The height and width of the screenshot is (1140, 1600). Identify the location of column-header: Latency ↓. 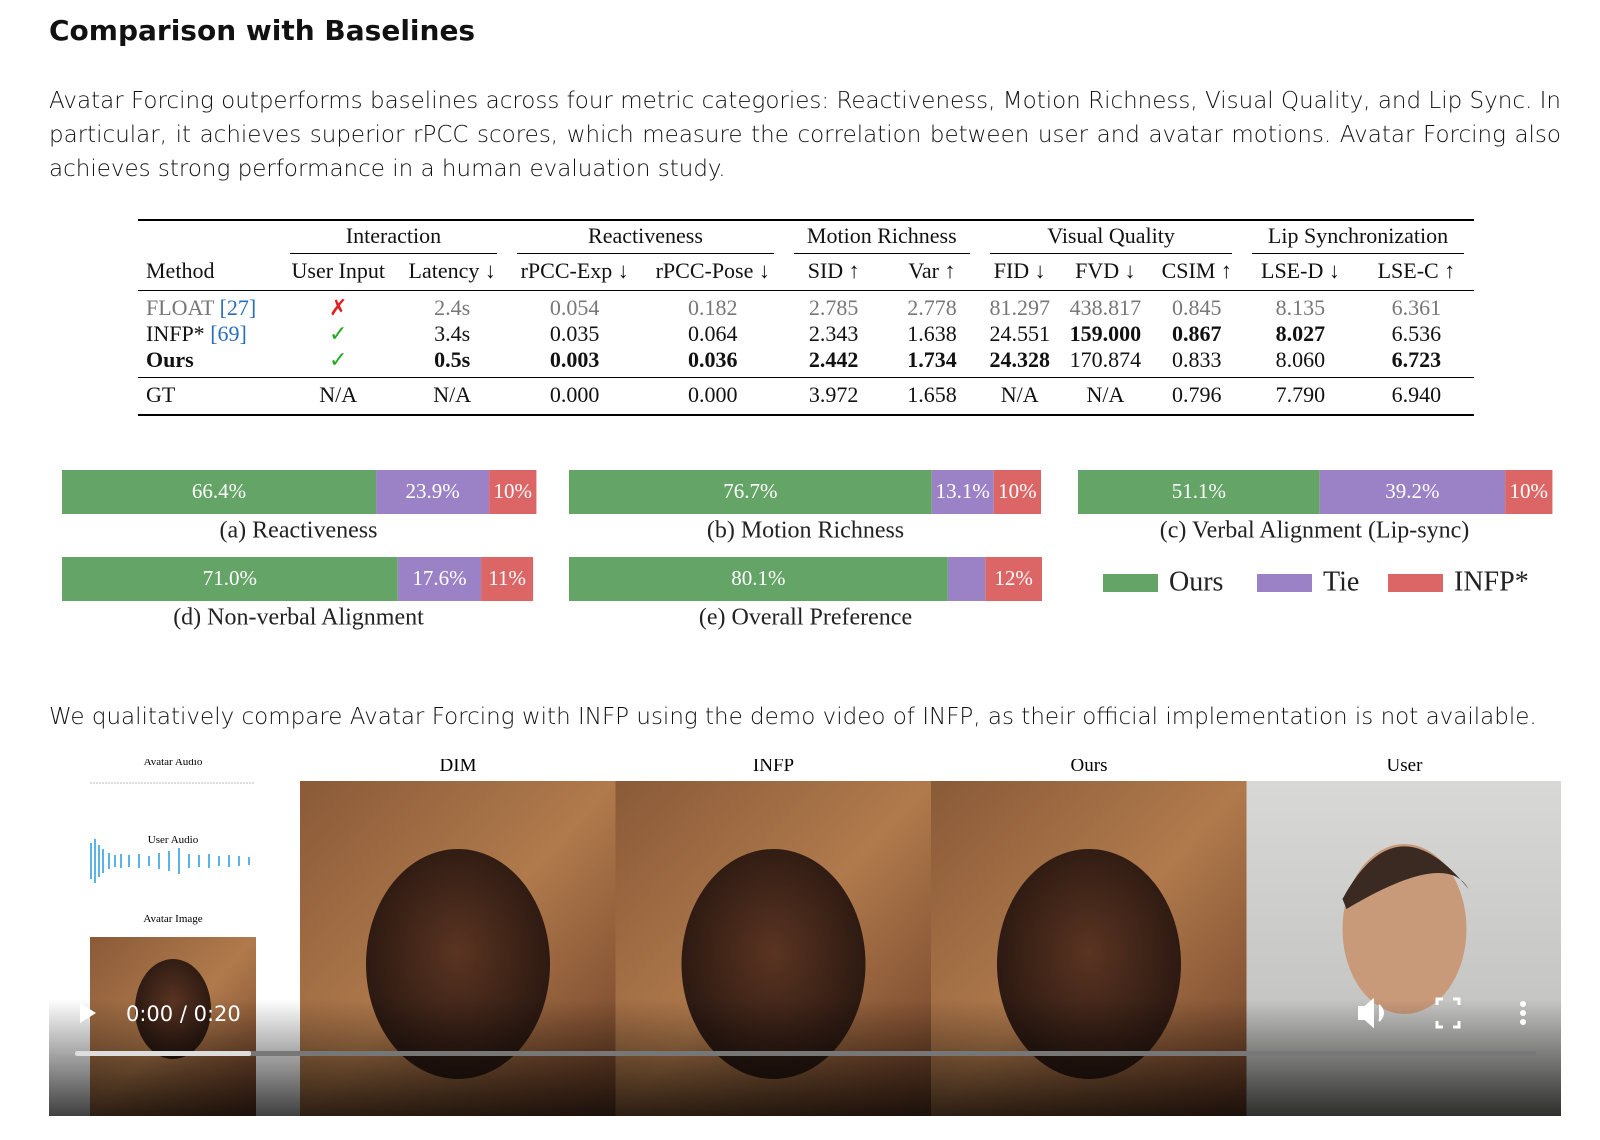
(452, 273).